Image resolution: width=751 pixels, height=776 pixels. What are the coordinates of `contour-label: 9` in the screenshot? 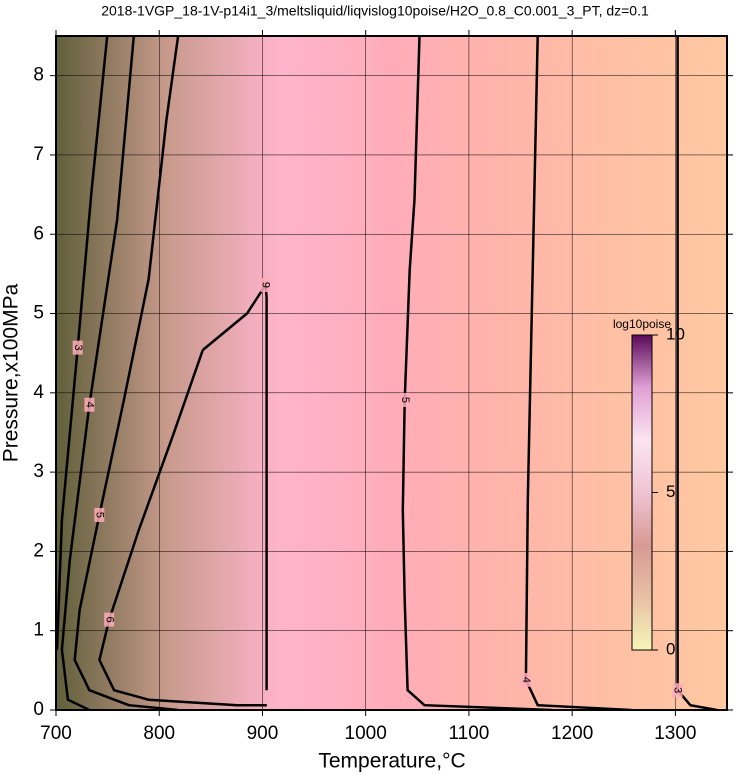 It's located at (266, 285).